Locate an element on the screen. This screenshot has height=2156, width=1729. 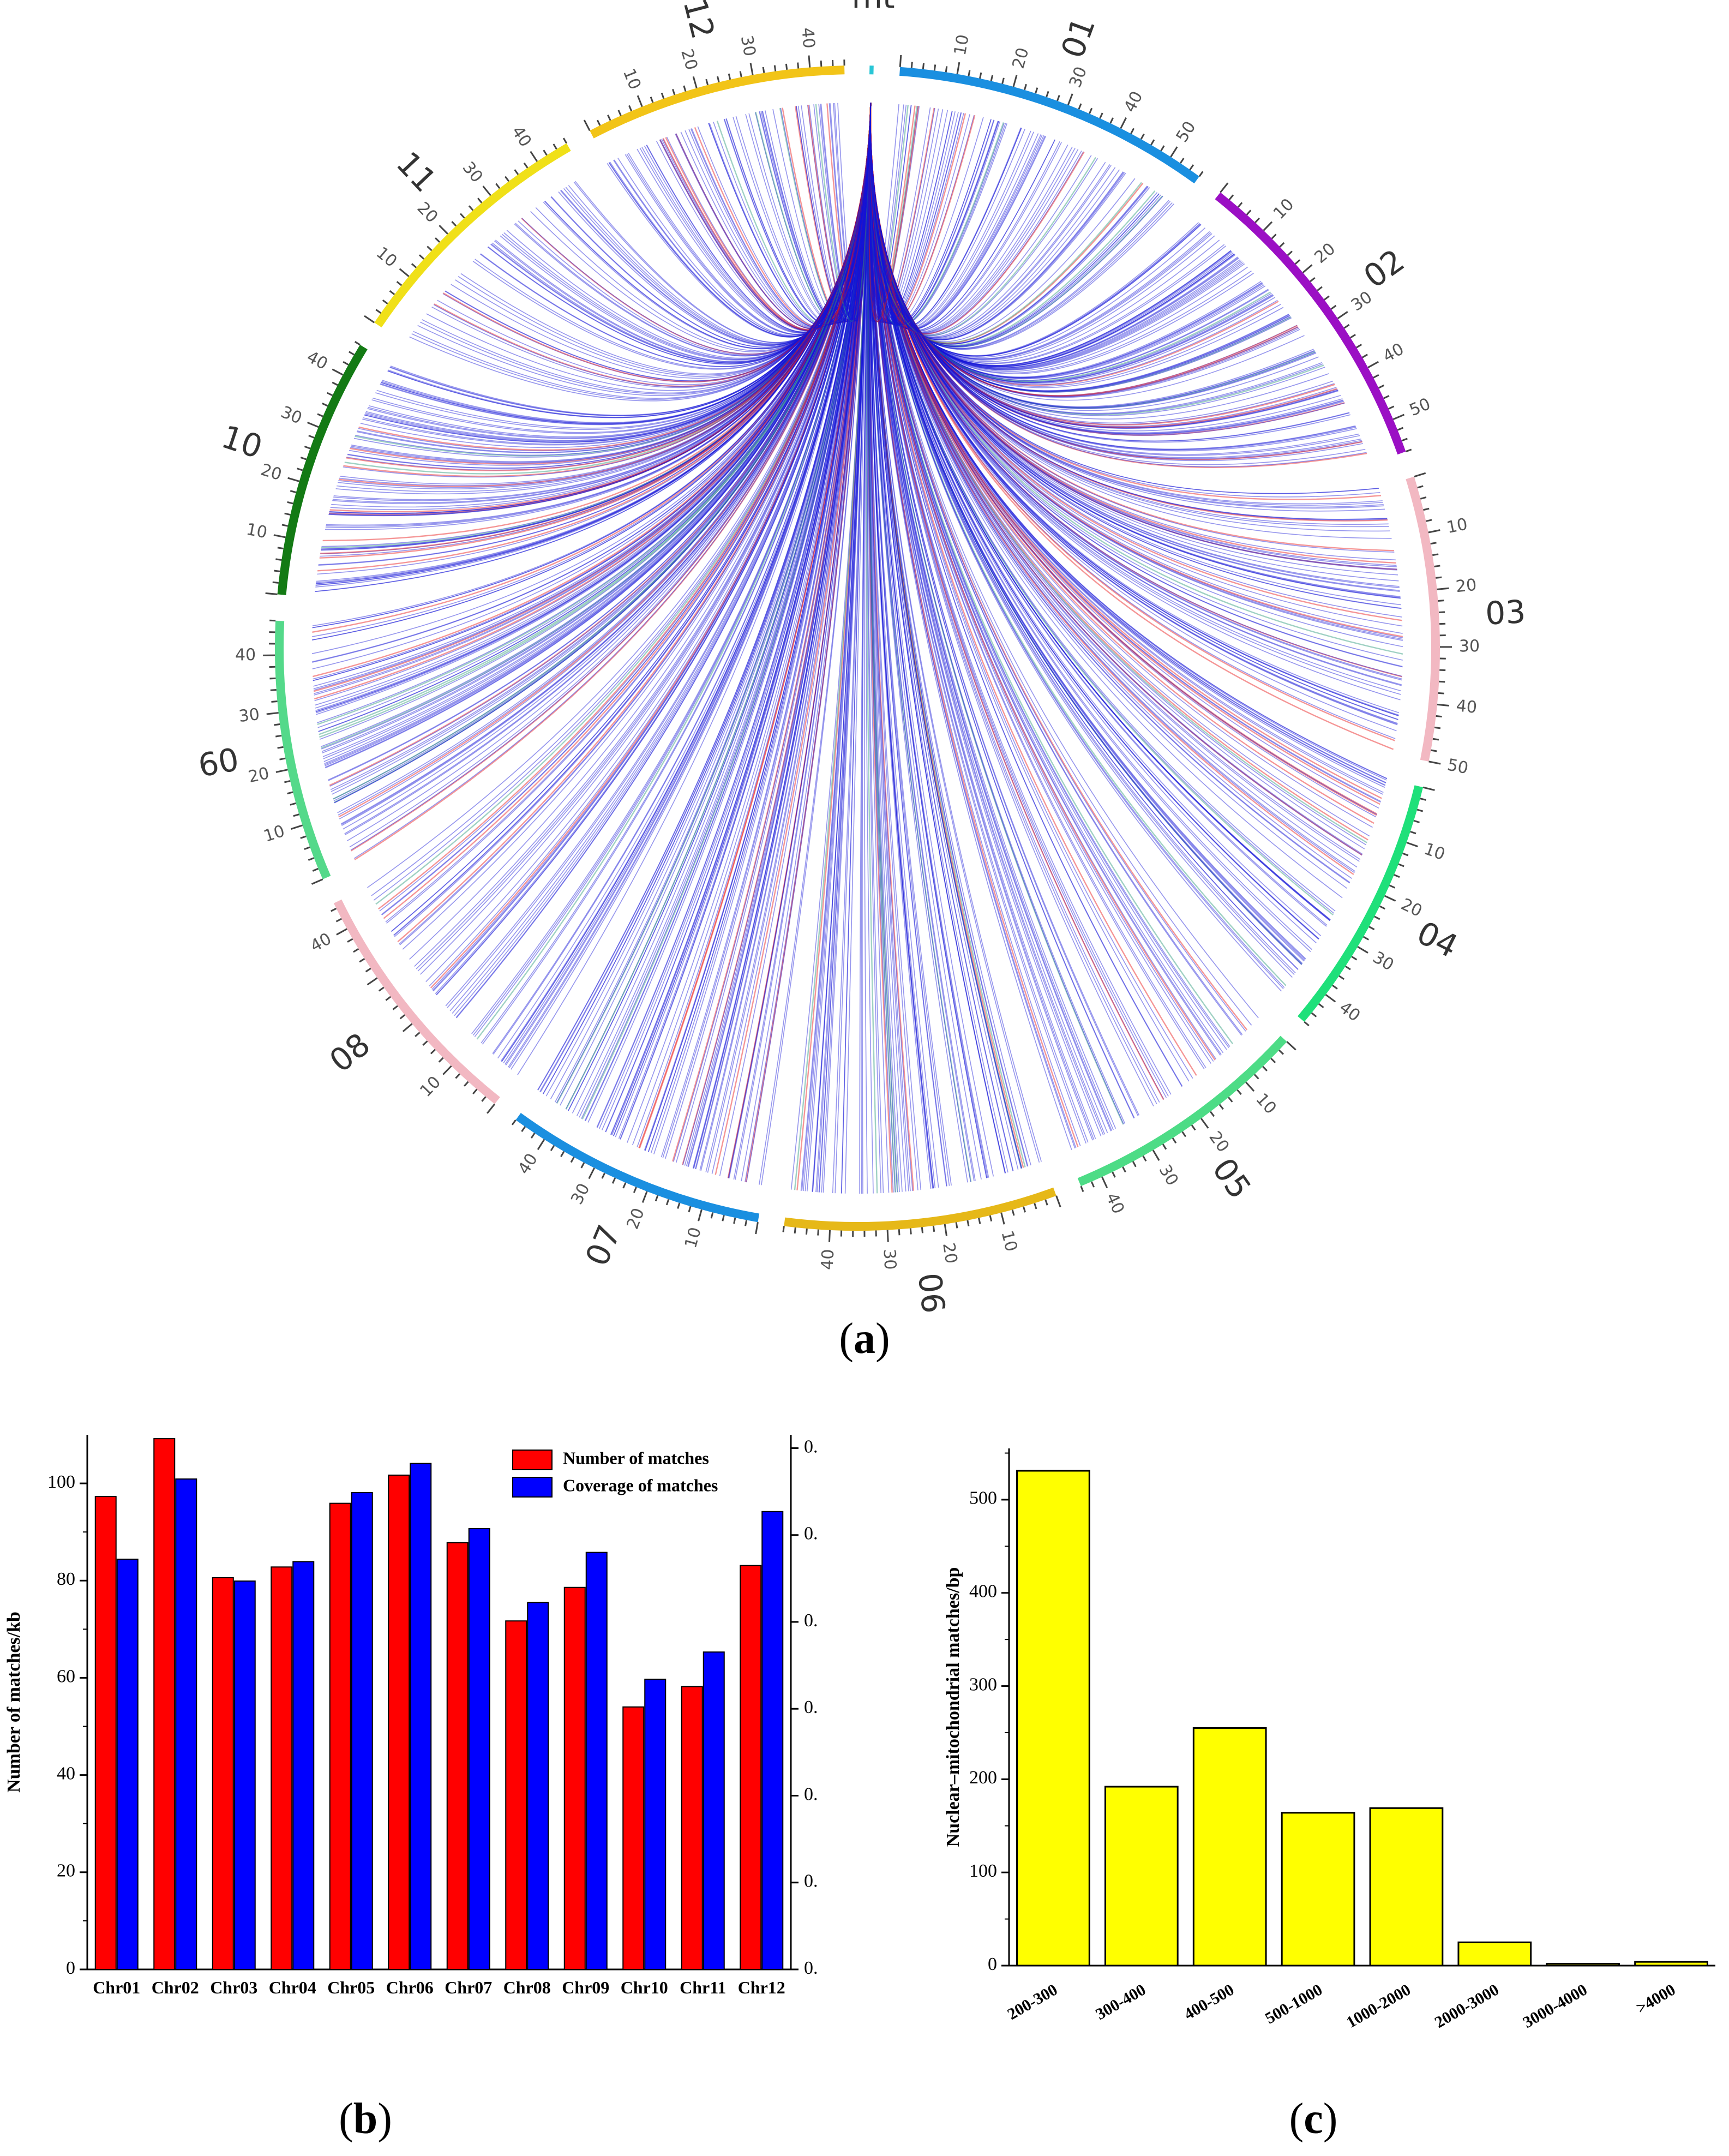
chromosome-name: 06 is located at coordinates (932, 1293).